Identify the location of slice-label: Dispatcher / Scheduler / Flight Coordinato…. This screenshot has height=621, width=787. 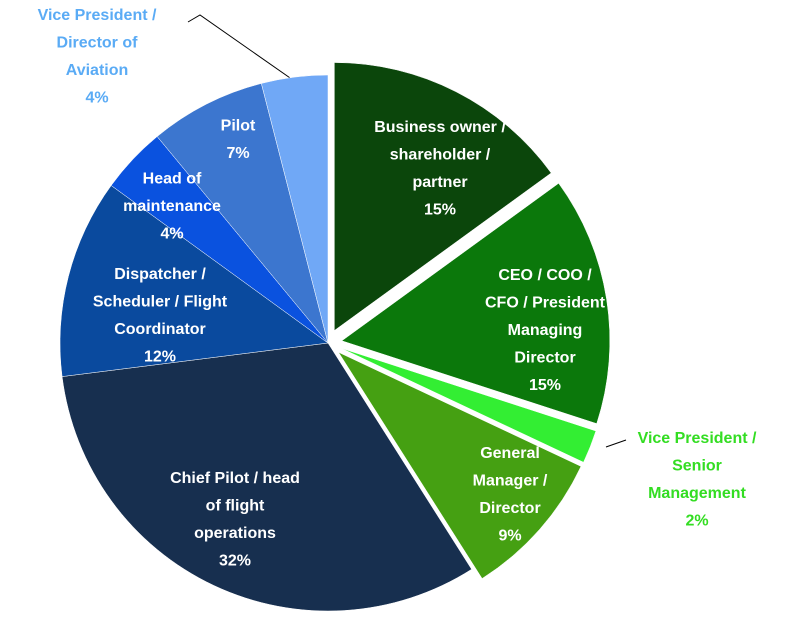
(160, 302).